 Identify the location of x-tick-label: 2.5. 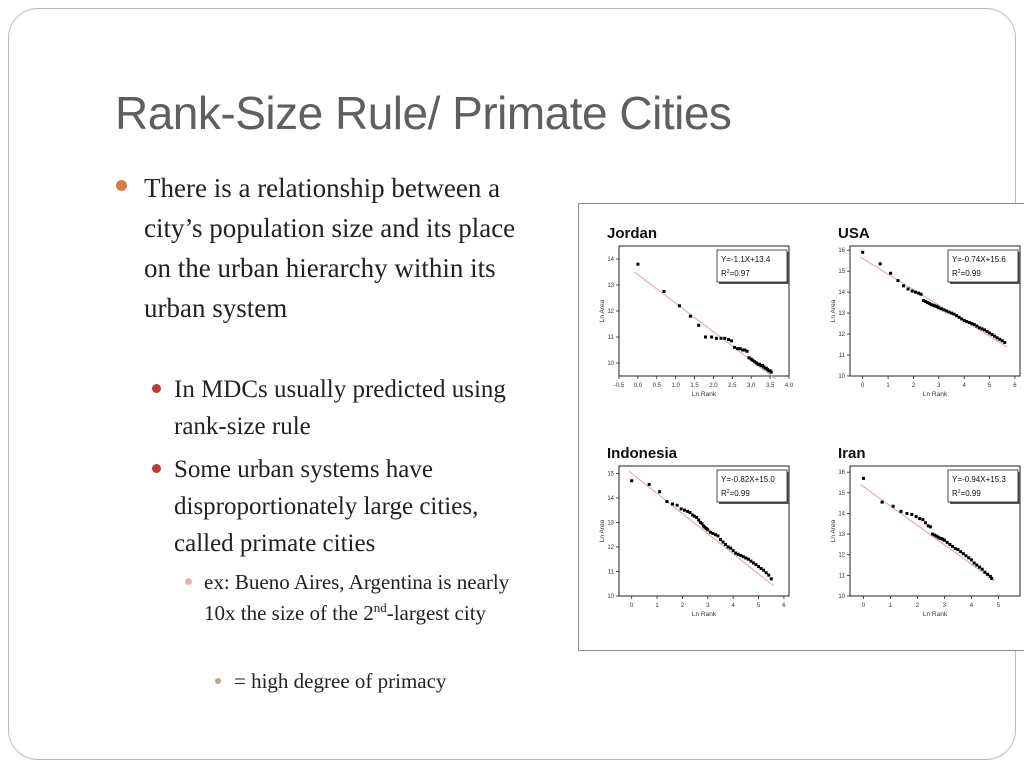
(732, 386).